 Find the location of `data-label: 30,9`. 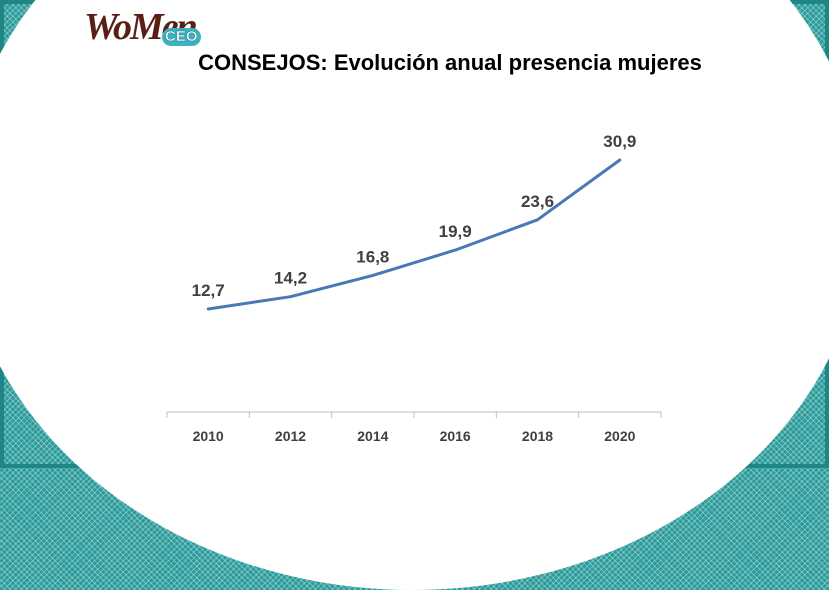

data-label: 30,9 is located at coordinates (619, 141).